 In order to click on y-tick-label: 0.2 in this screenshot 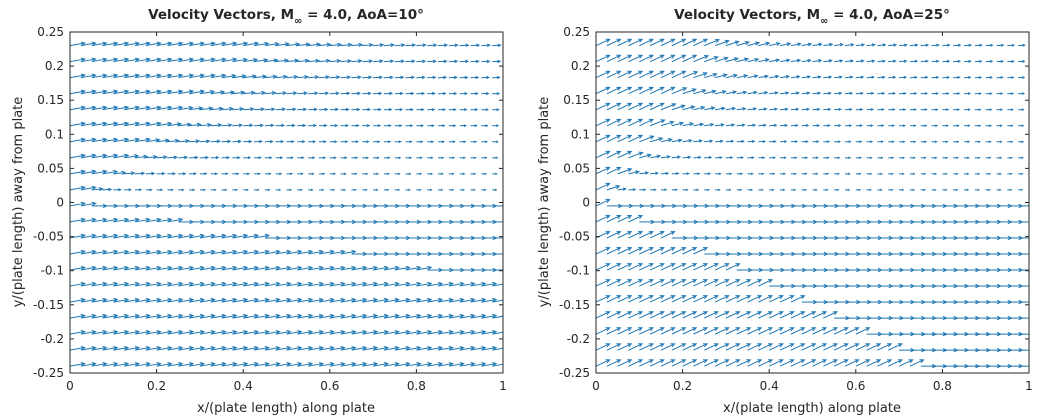, I will do `click(580, 66)`.